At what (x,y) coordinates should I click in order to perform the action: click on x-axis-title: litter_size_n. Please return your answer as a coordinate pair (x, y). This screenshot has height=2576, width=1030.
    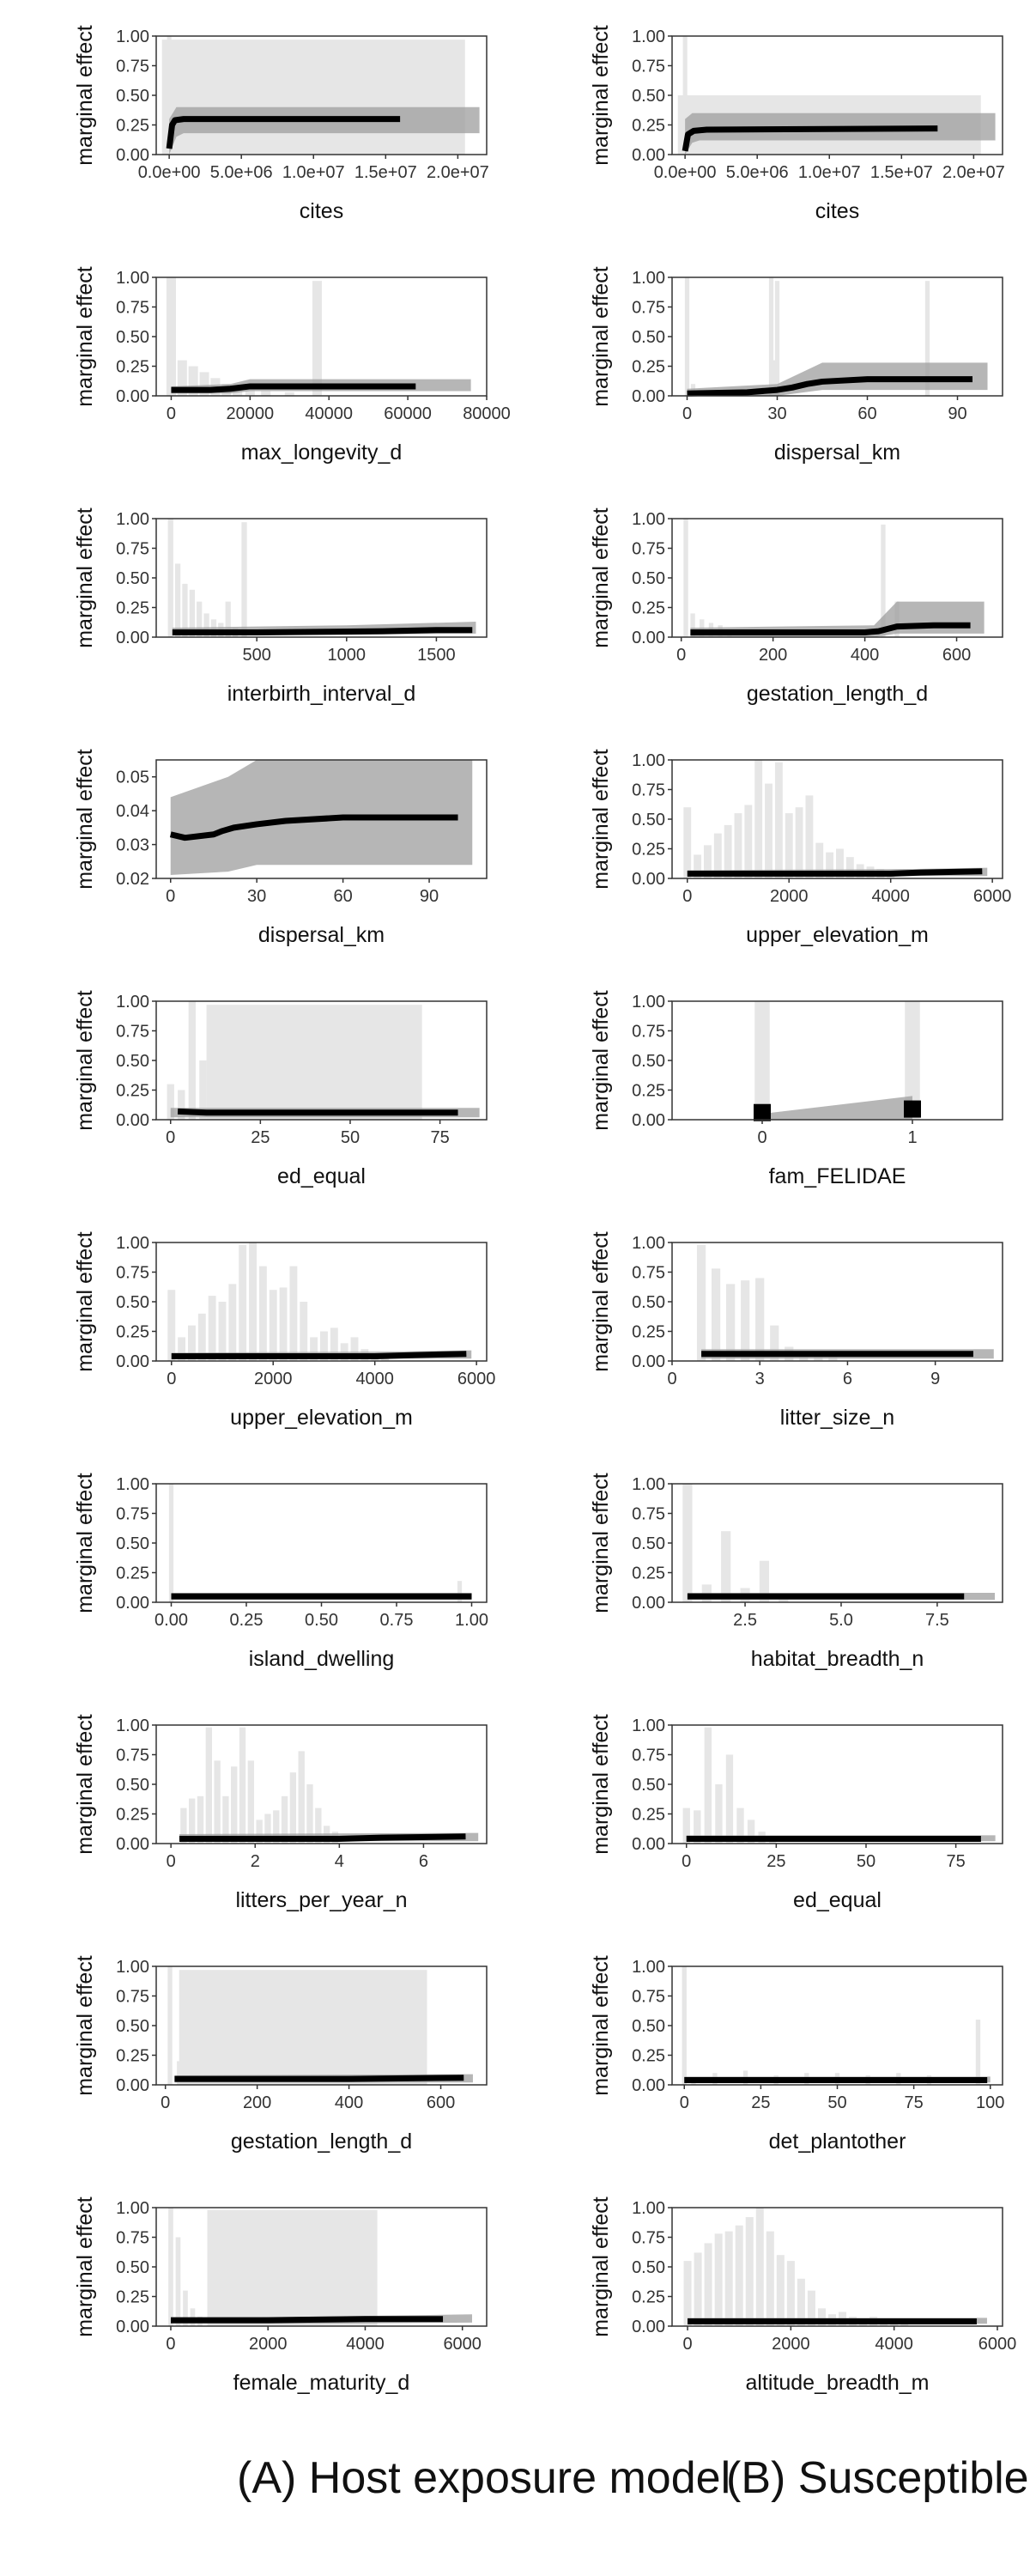
    Looking at the image, I should click on (837, 1418).